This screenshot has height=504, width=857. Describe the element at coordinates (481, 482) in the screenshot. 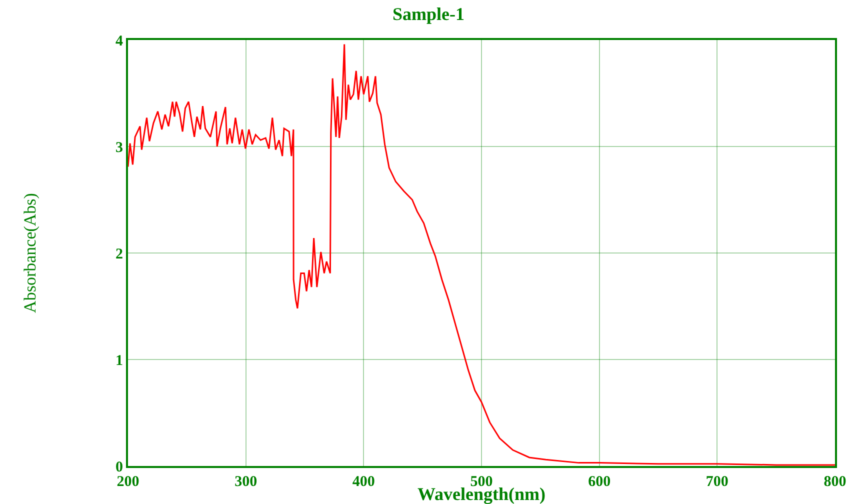

I see `x-tick-label: 500` at that location.